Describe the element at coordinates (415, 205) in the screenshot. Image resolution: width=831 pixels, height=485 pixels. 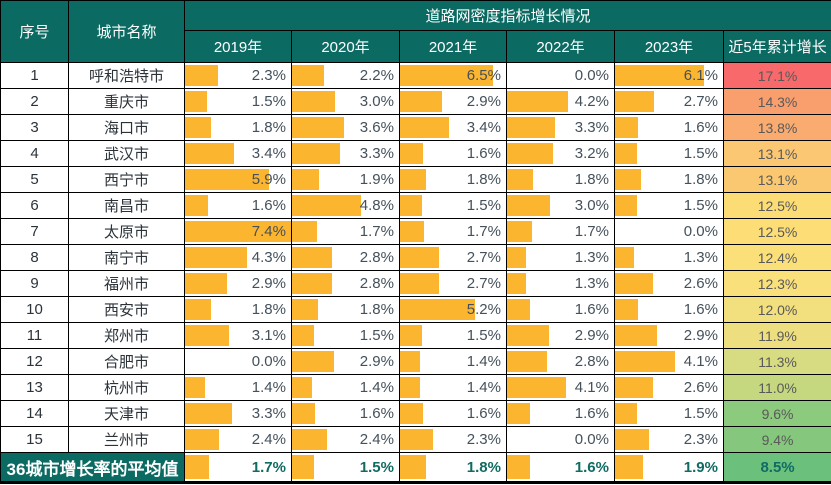
I see `table-row: 6 南昌市 1.6% 4.8% 1.5% 3.0% 1.5% 12.5%` at that location.